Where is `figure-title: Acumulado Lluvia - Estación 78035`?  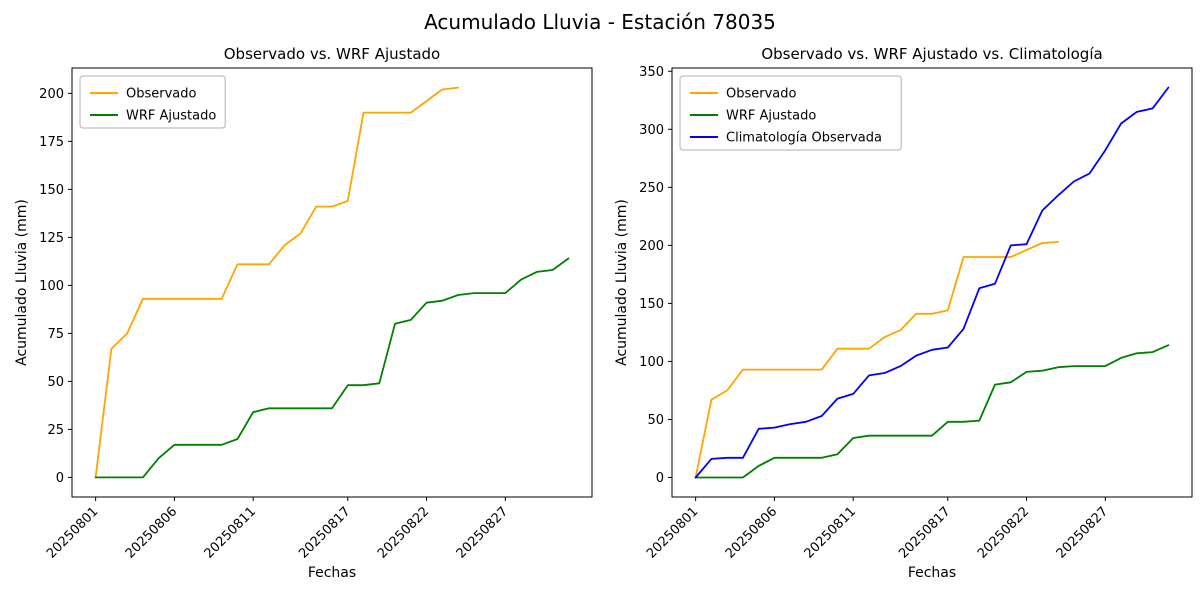
figure-title: Acumulado Lluvia - Estación 78035 is located at coordinates (600, 22).